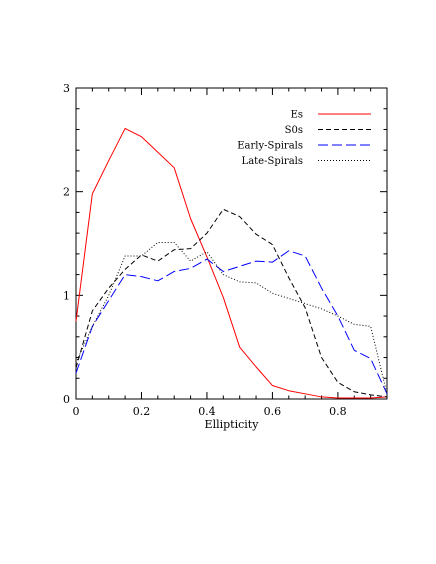  I want to click on x-tick-label: 0.6, so click(273, 411).